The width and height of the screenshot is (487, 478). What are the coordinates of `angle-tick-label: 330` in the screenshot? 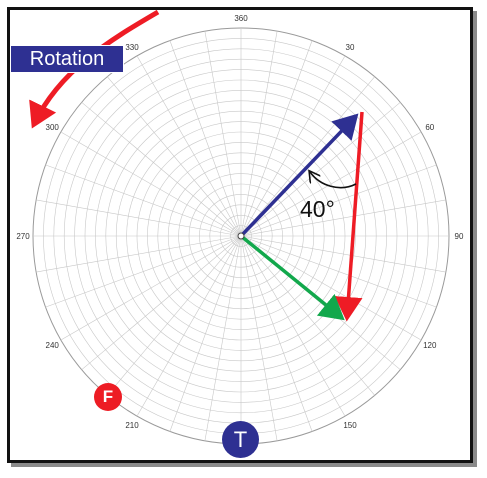 It's located at (132, 47).